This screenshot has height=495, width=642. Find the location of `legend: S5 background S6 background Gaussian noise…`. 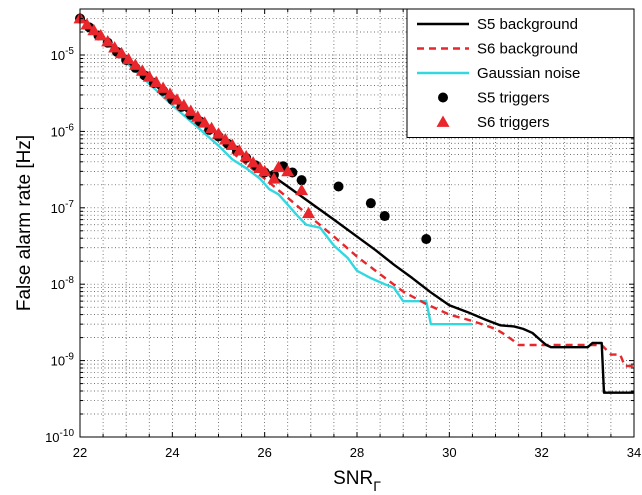

legend: S5 background S6 background Gaussian noise… is located at coordinates (520, 73).